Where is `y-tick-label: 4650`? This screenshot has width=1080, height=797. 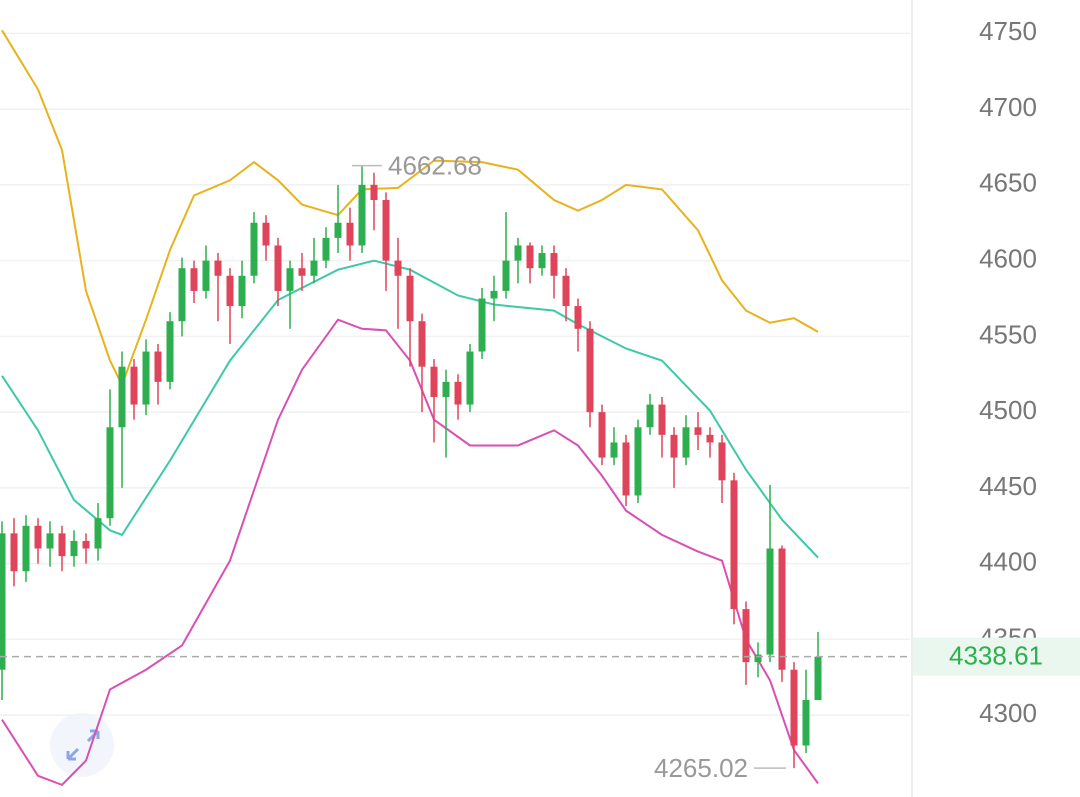
y-tick-label: 4650 is located at coordinates (1008, 183).